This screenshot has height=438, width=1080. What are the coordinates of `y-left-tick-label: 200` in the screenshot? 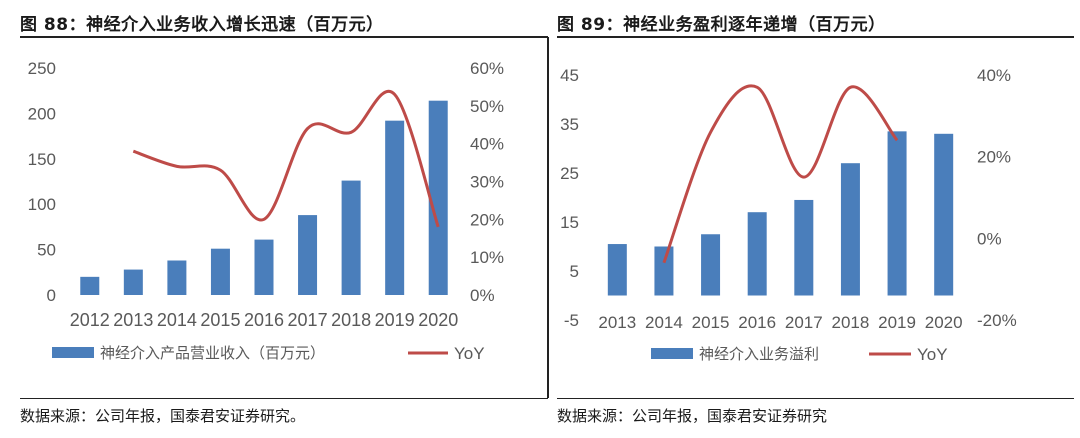 It's located at (42, 113).